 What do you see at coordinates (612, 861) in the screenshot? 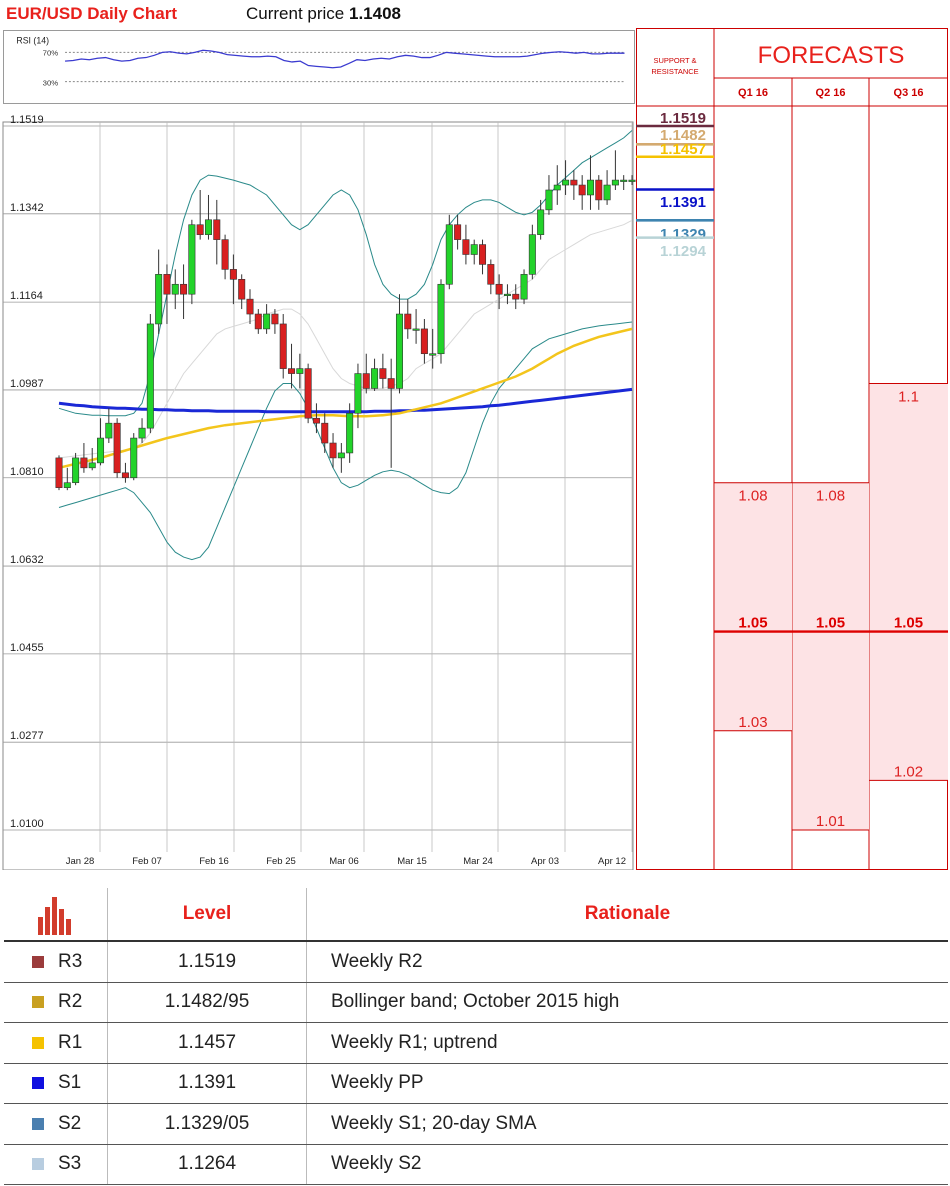
I see `x-tick-label: Apr 12` at bounding box center [612, 861].